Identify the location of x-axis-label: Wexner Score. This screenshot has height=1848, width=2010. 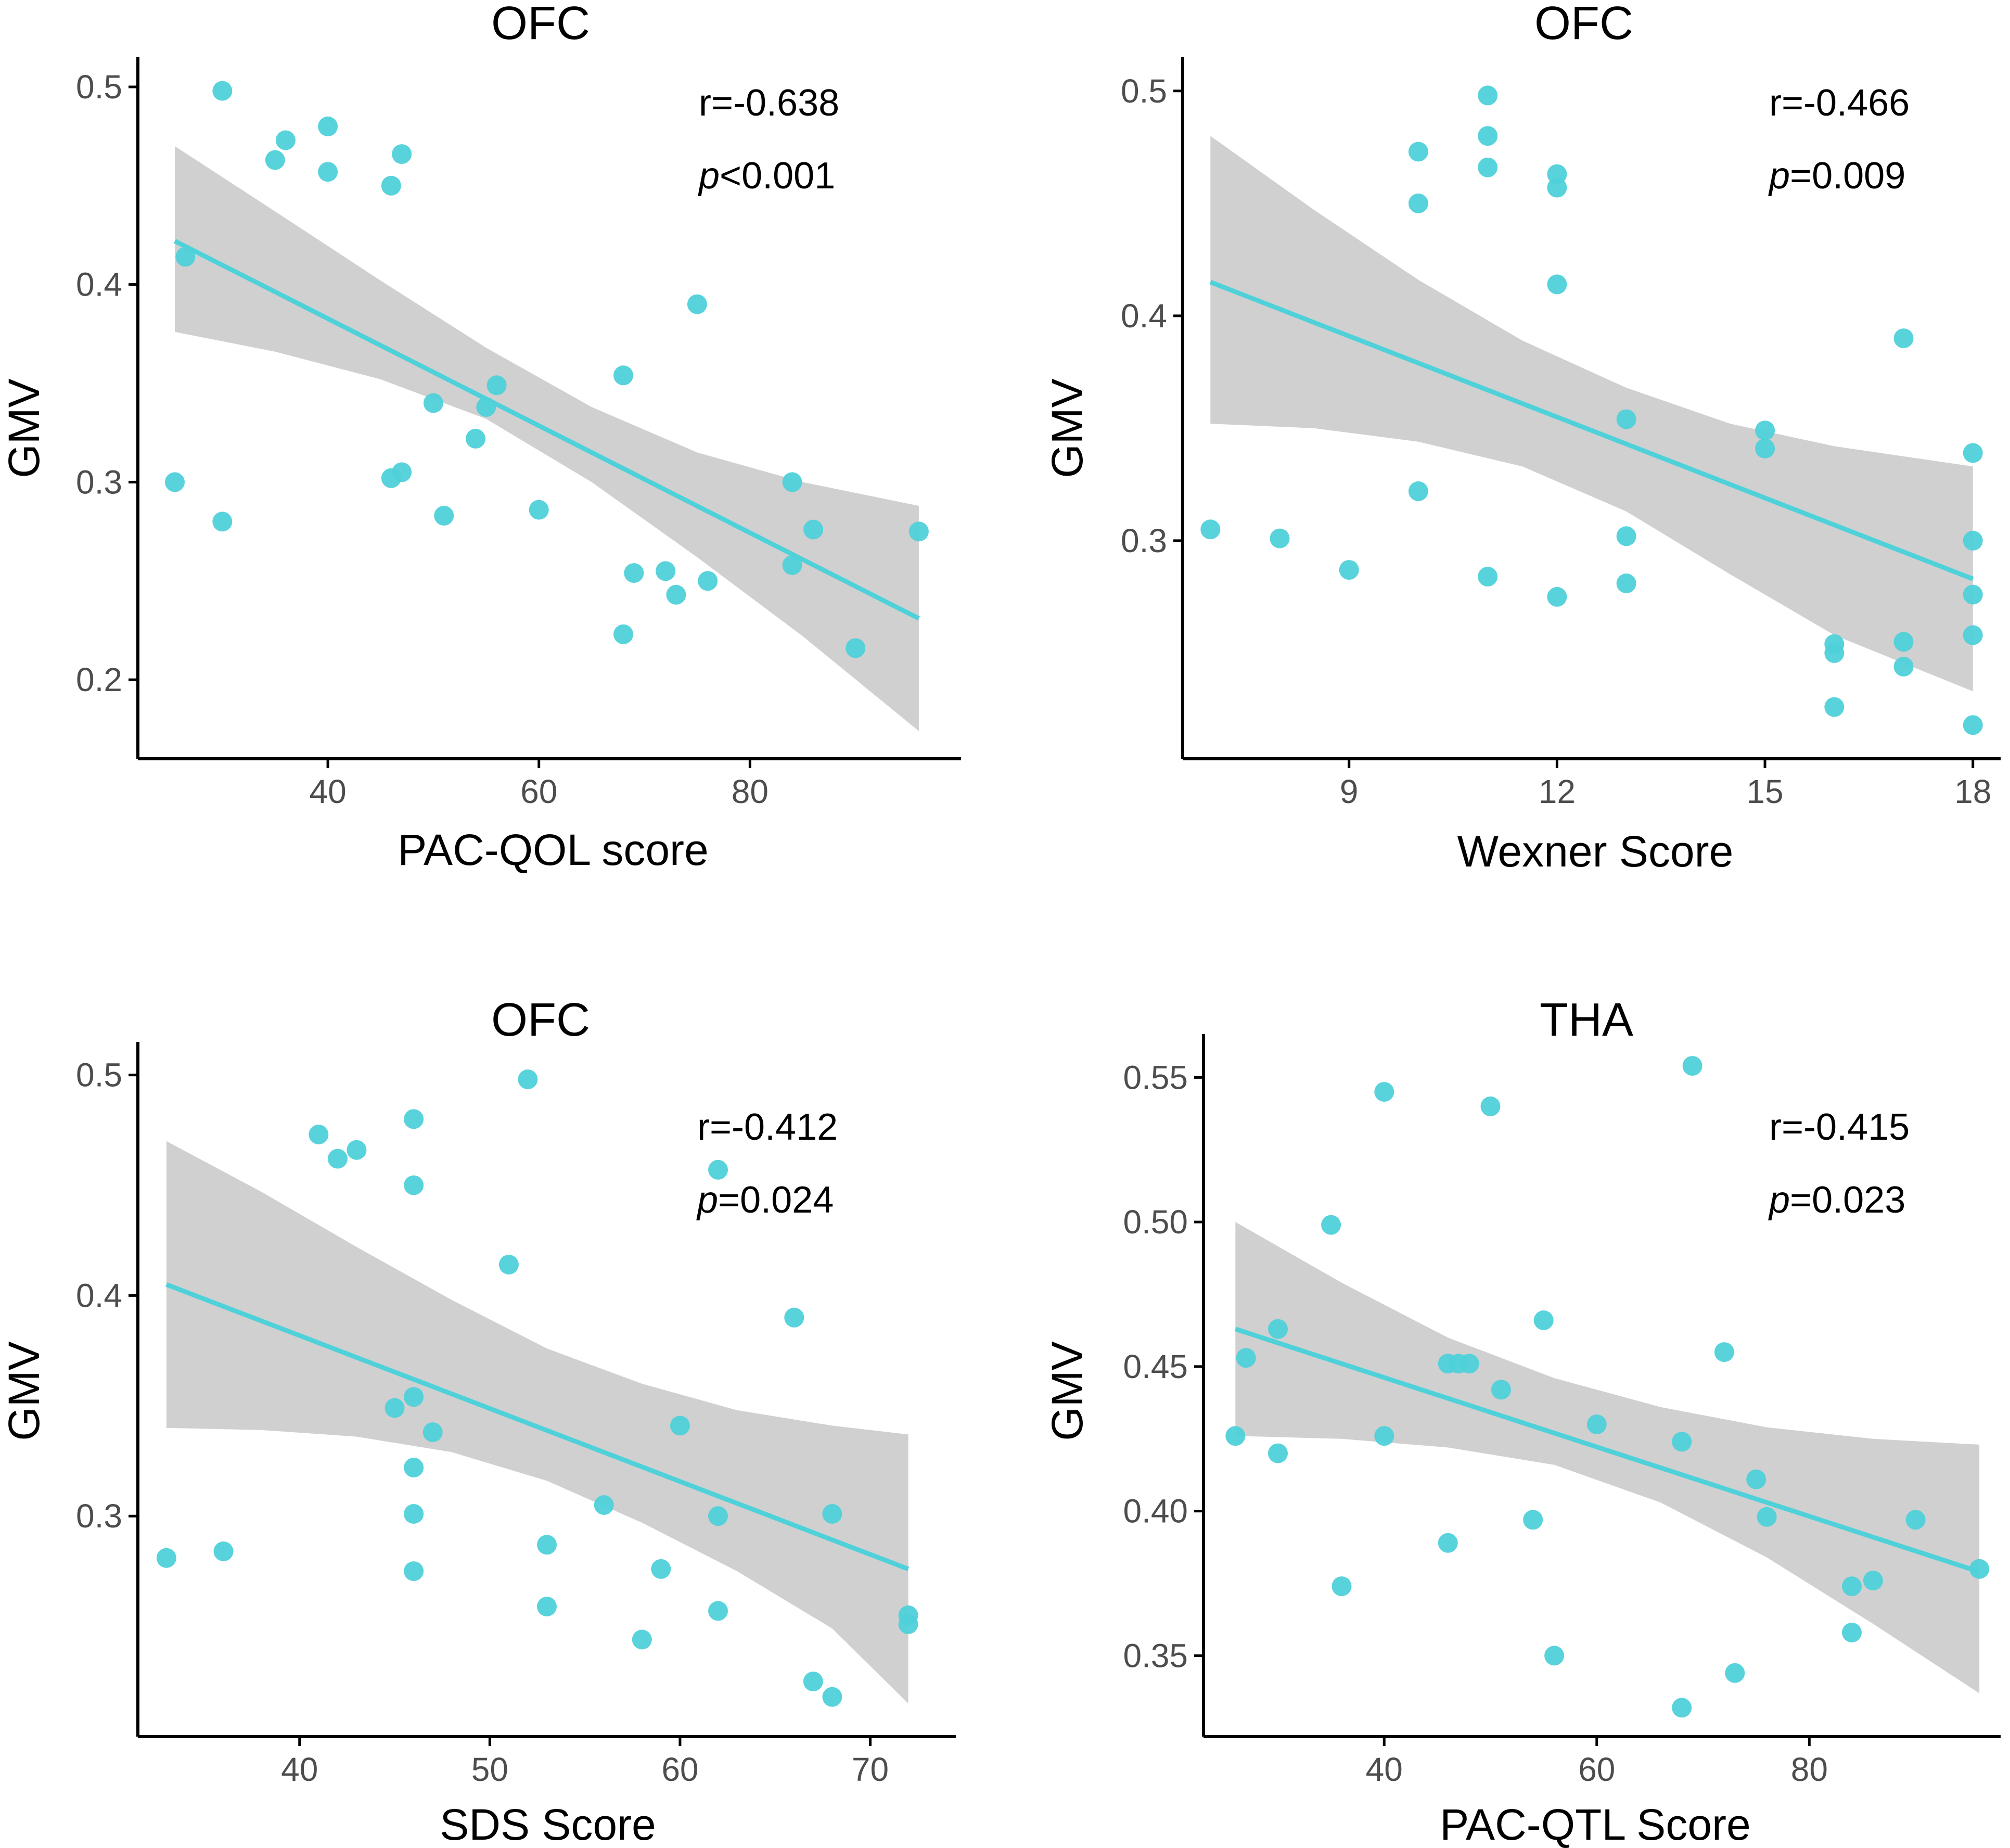
(1595, 851).